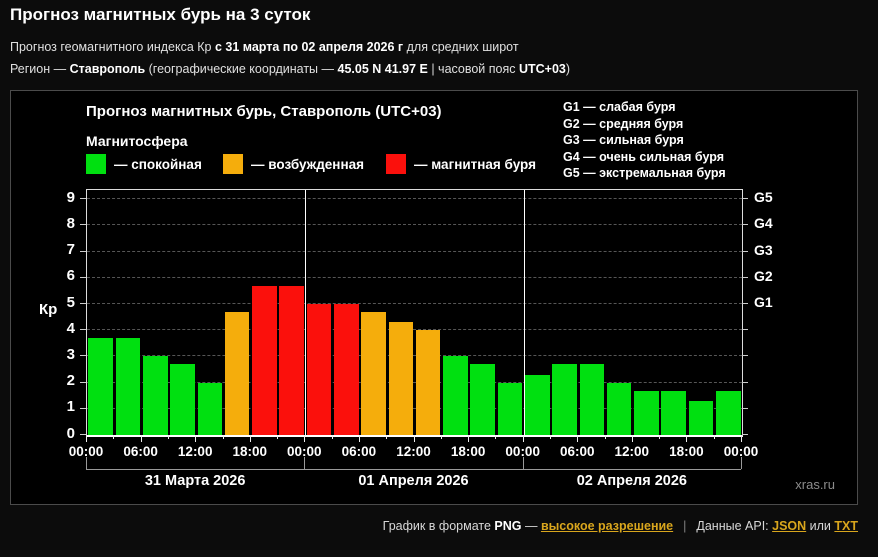 This screenshot has width=878, height=557. Describe the element at coordinates (542, 69) in the screenshot. I see `region-timezone: UTC+03` at that location.